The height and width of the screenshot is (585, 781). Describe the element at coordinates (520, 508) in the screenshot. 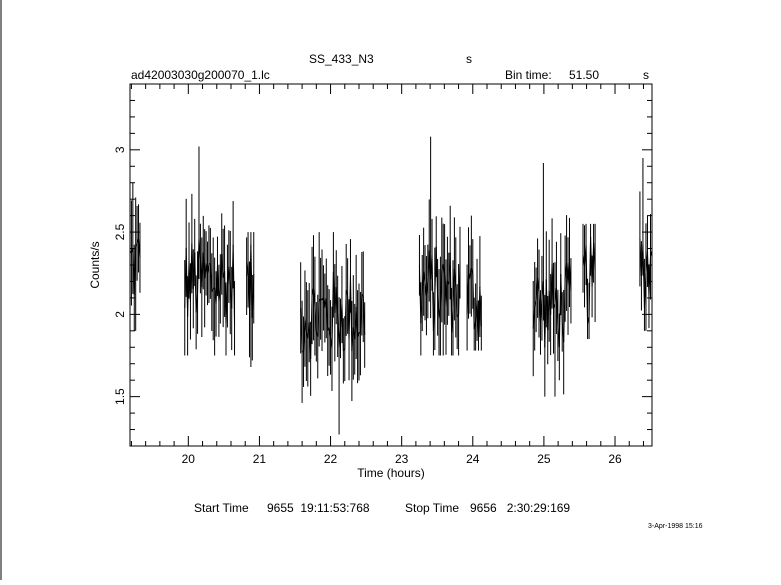

I see `stop-time-value: 9656 2:30:29:169` at that location.